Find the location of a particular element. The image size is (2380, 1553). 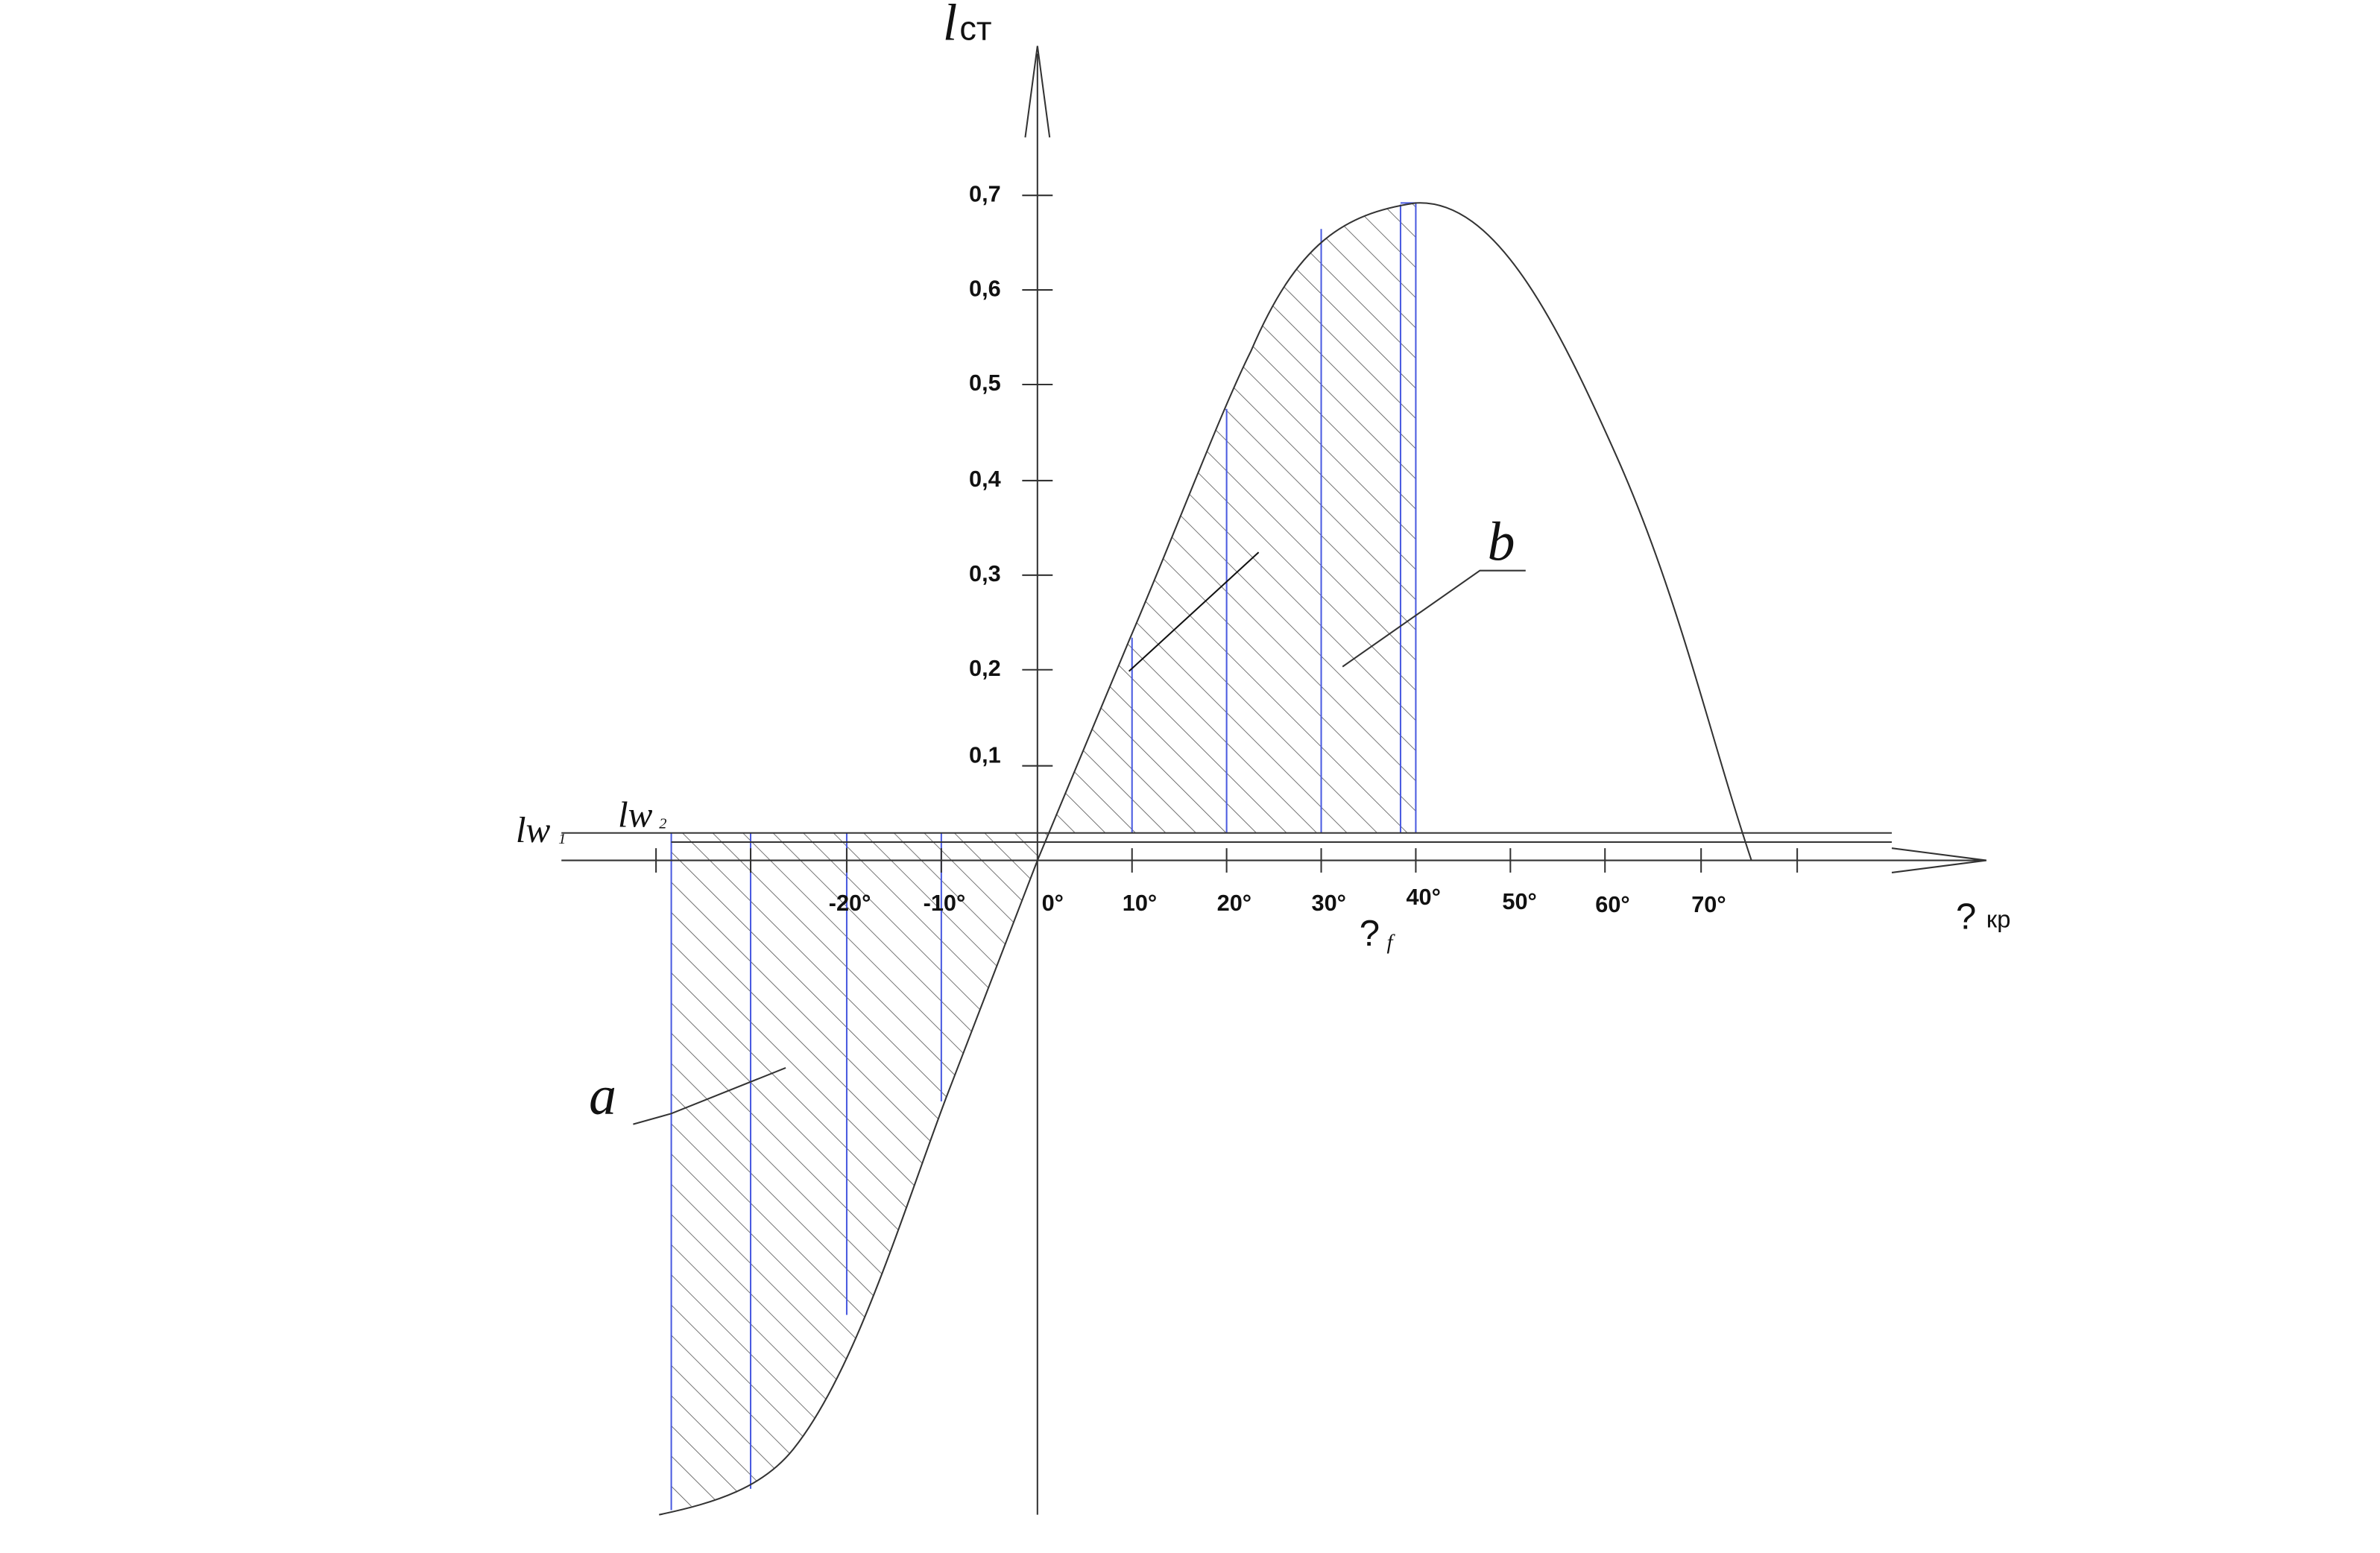

x-tick-label: 0° is located at coordinates (1053, 903).